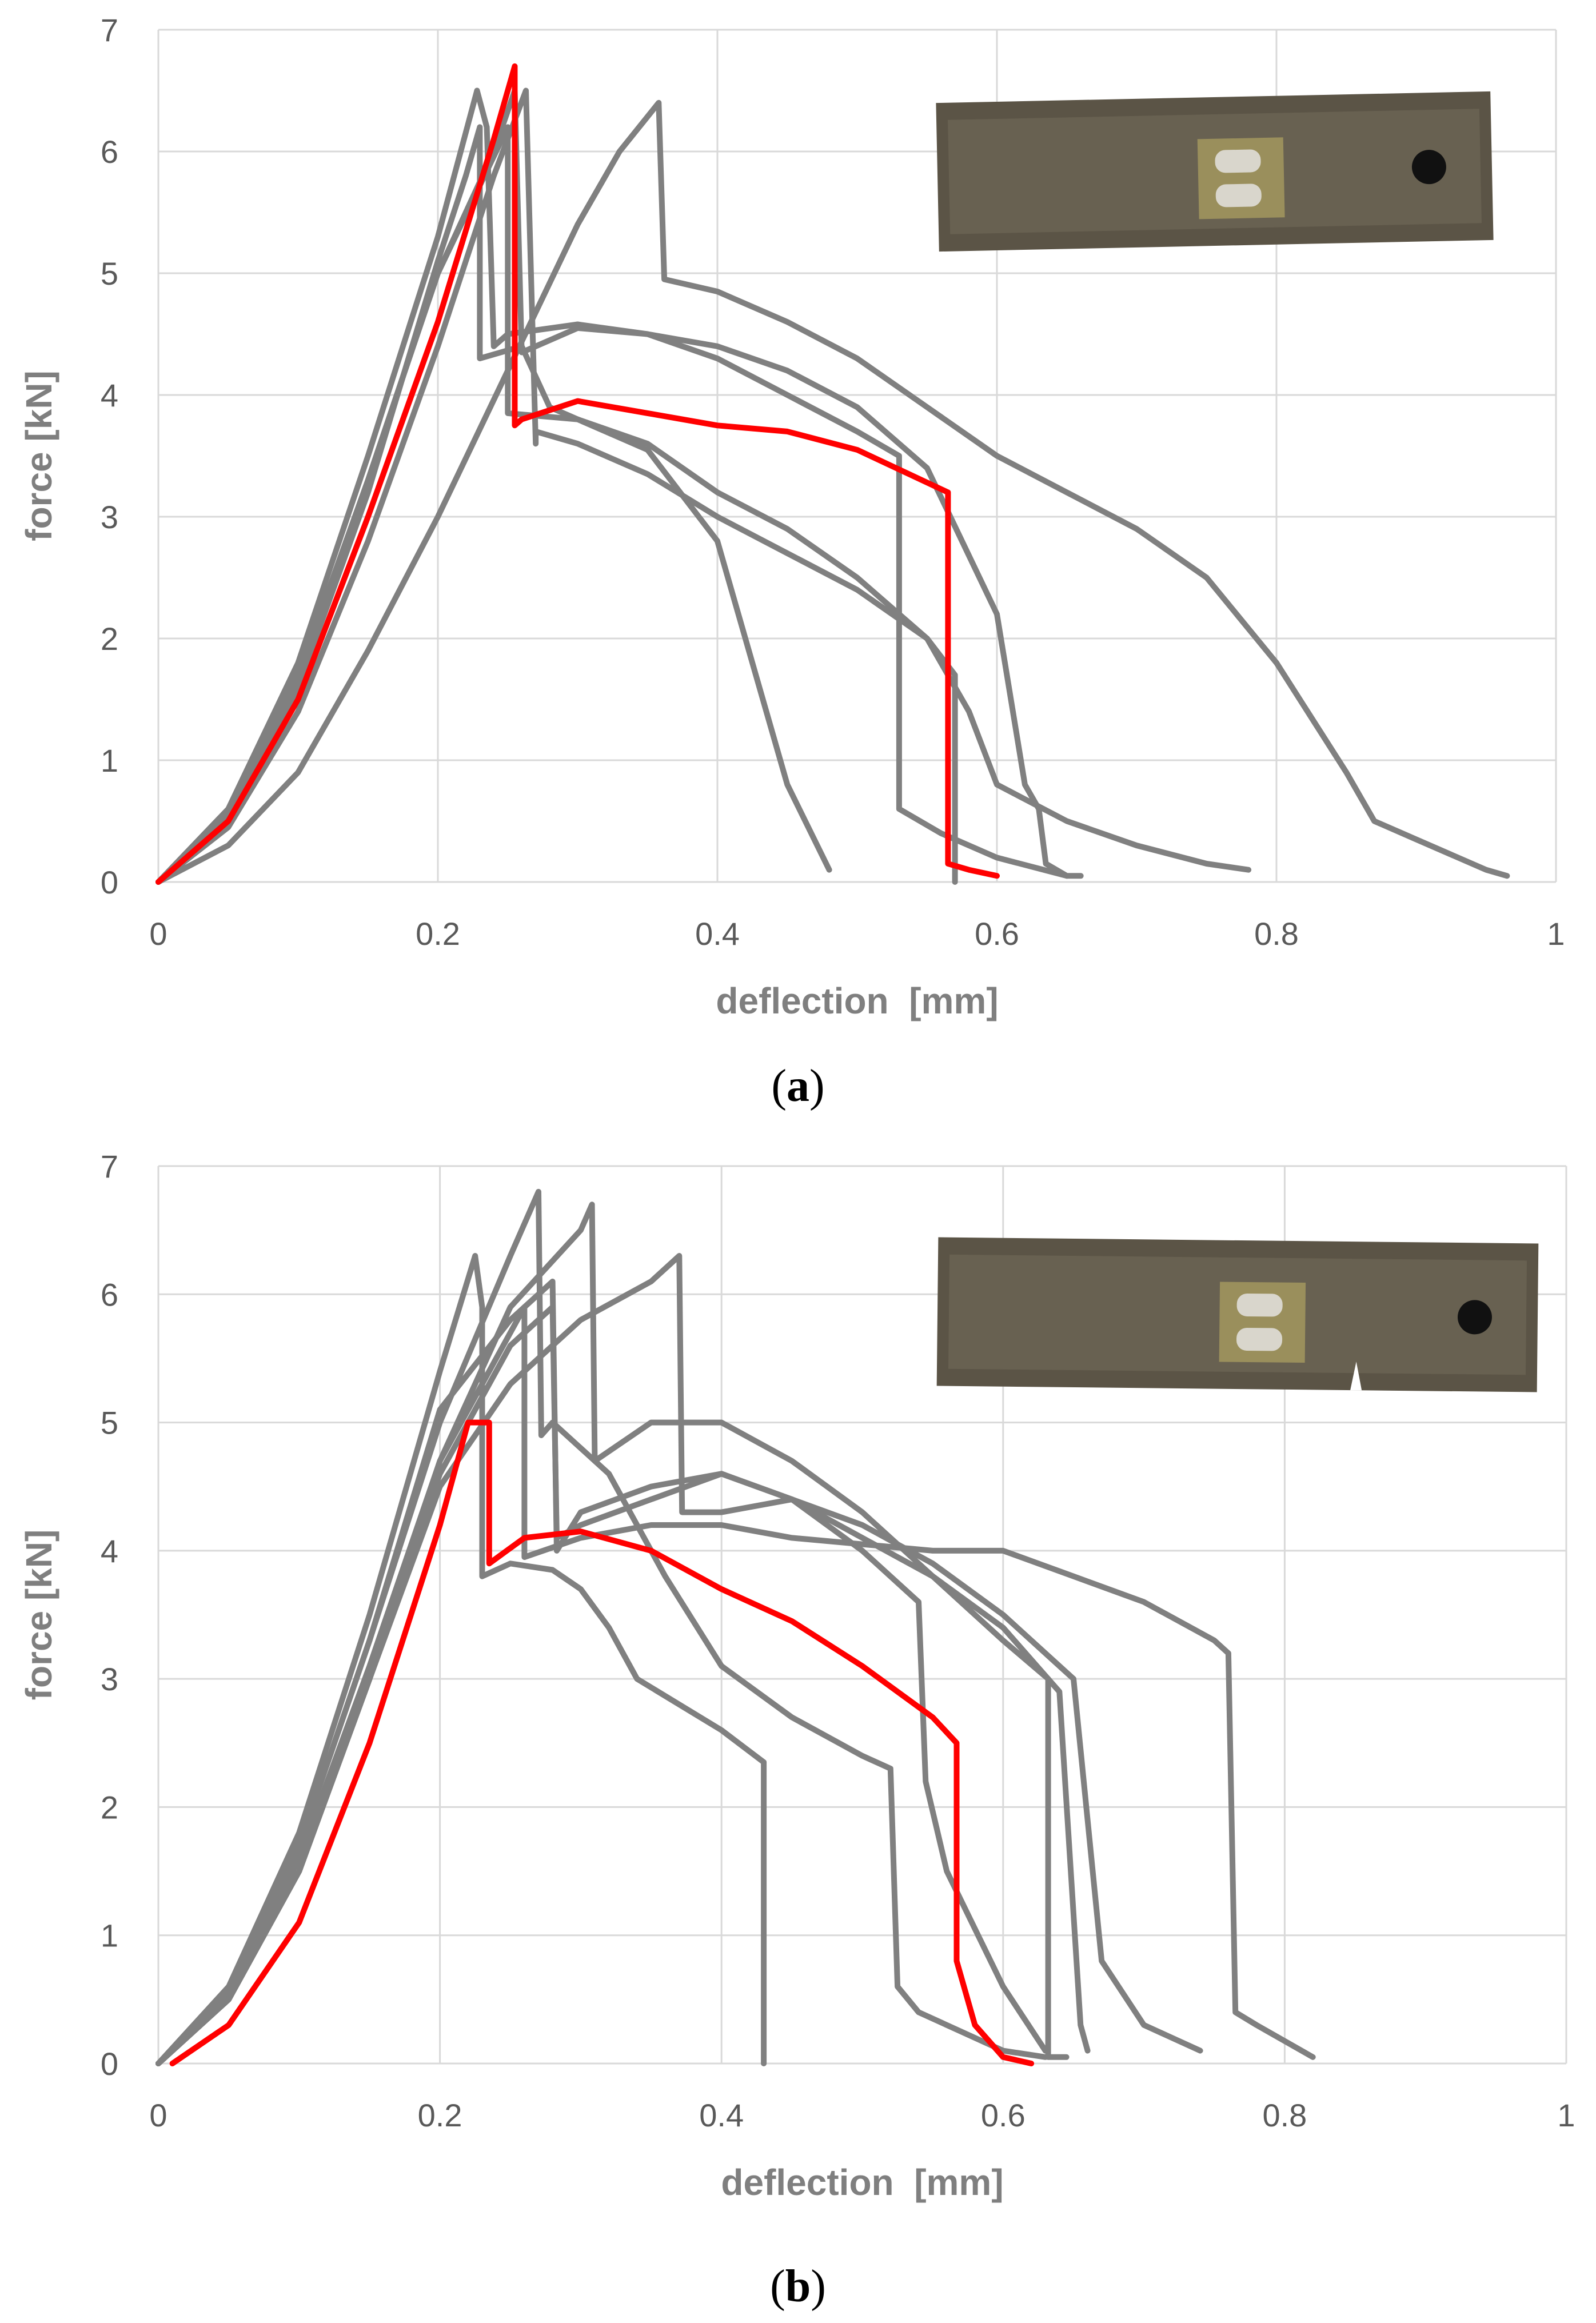 The image size is (1596, 2323). Describe the element at coordinates (38, 456) in the screenshot. I see `y-axis-label-a: force [kN]` at that location.